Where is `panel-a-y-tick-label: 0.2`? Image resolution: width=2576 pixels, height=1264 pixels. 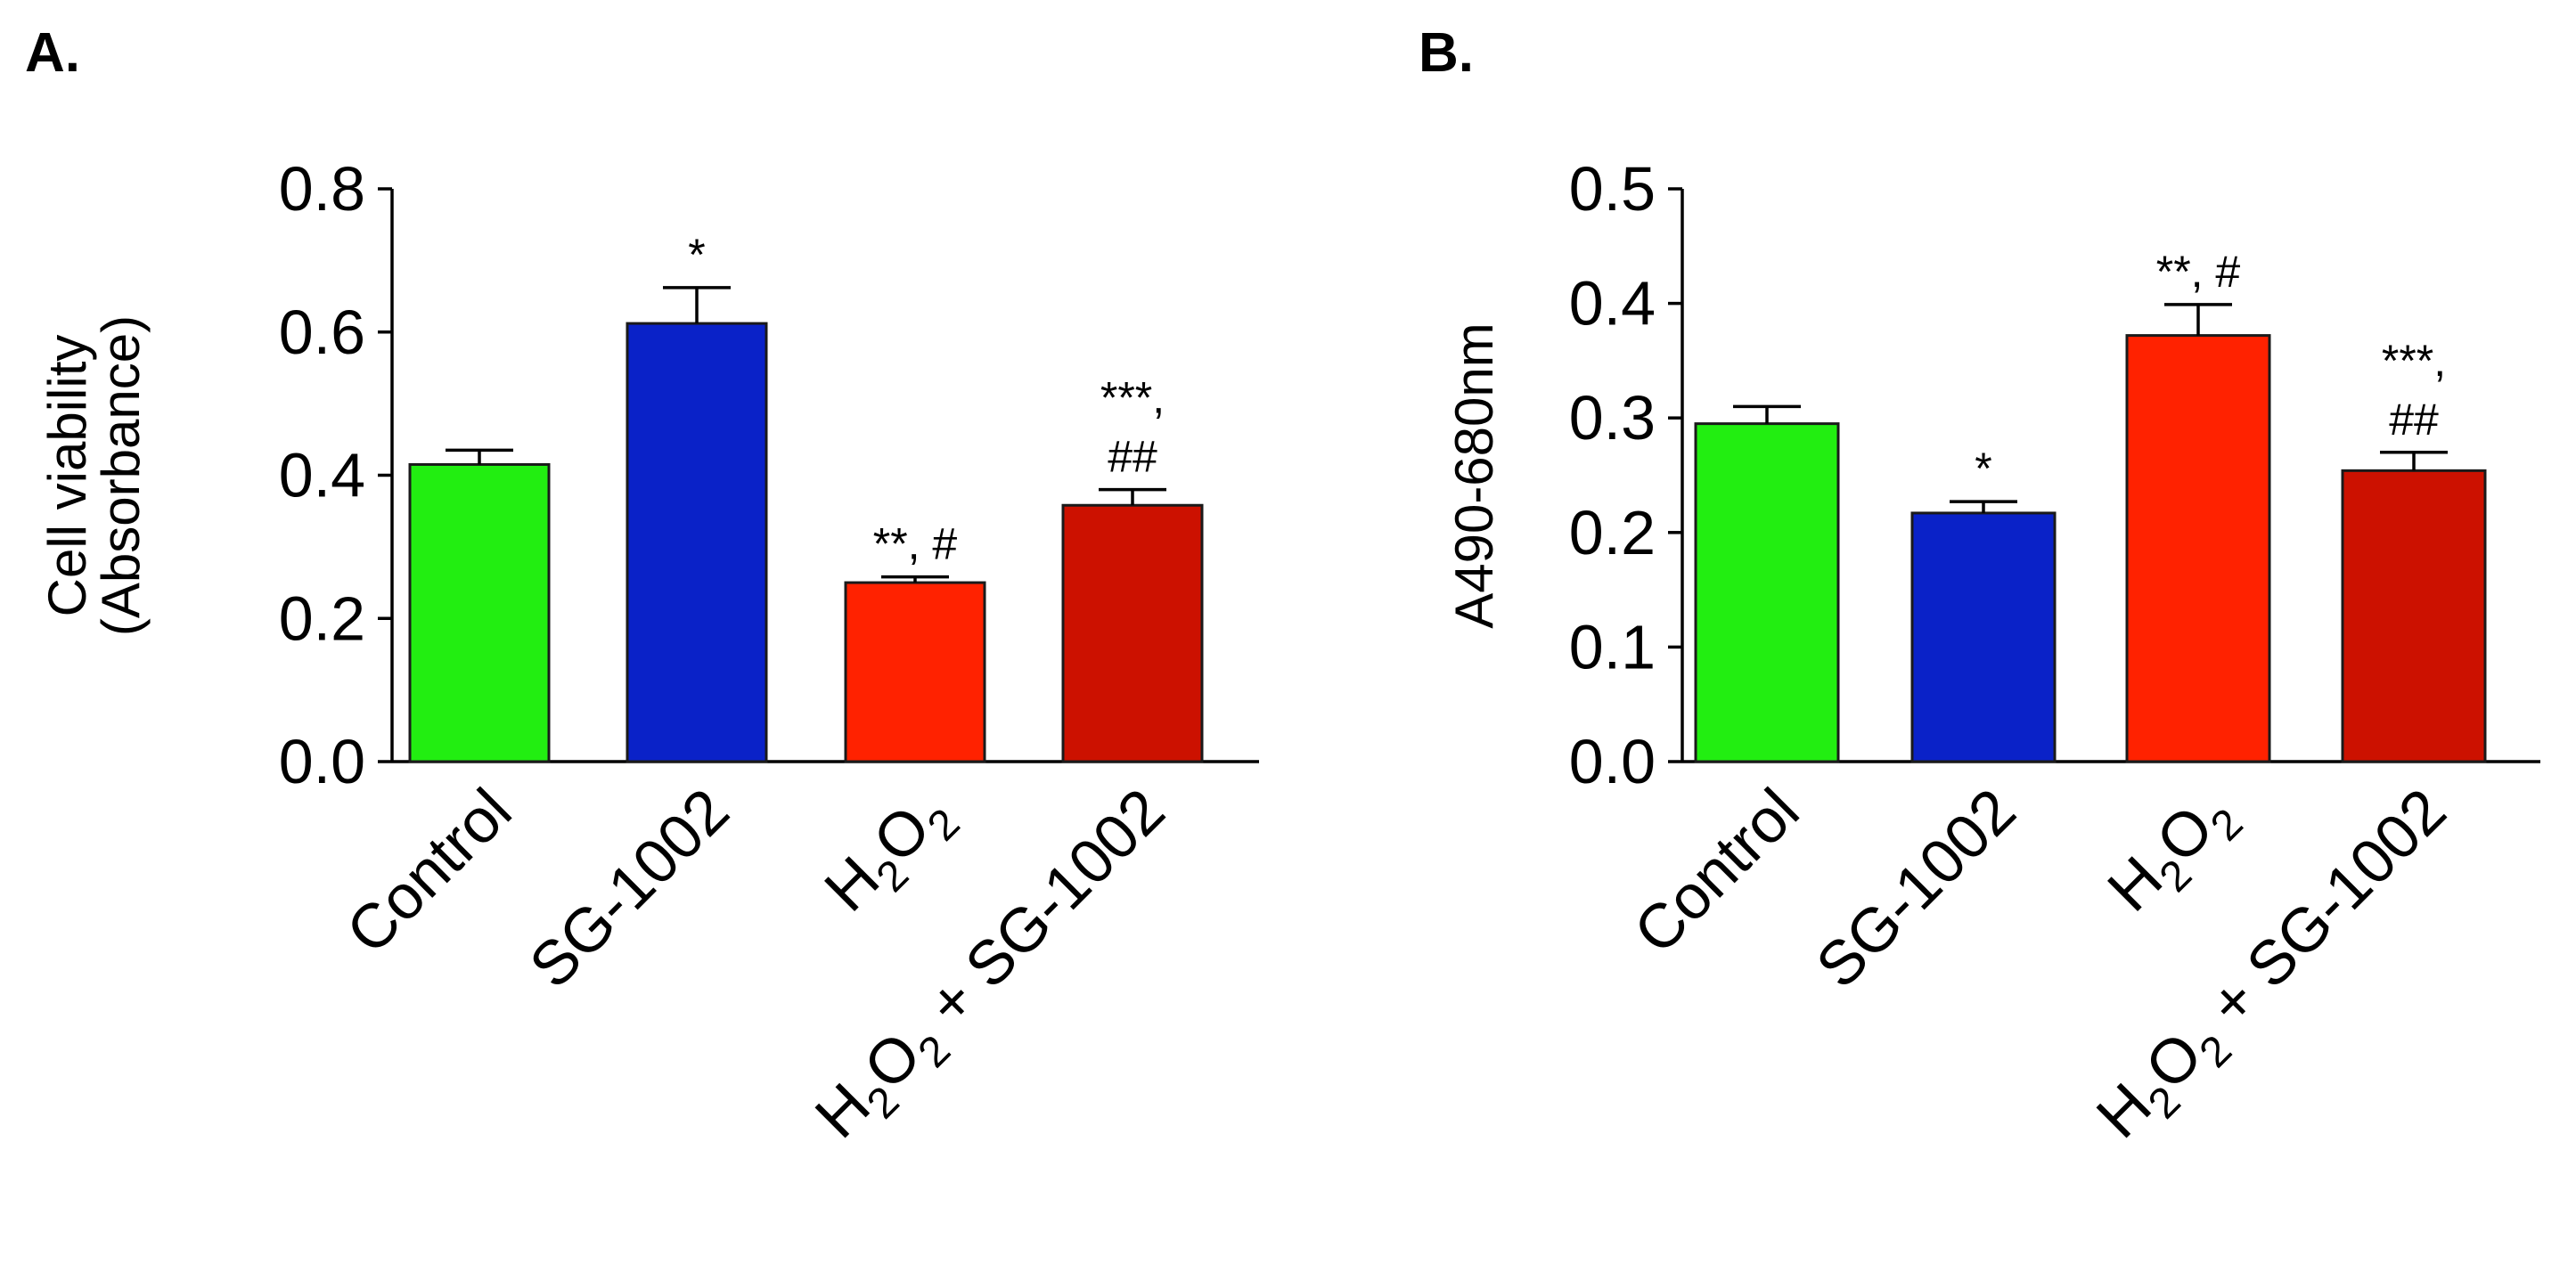
panel-a-y-tick-label: 0.2 is located at coordinates (322, 618).